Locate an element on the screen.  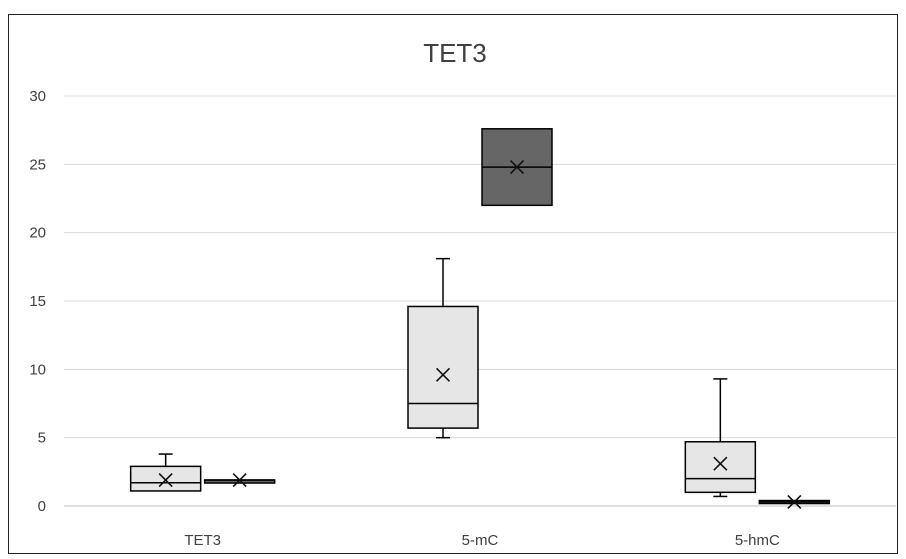
y-tick-label: 0 is located at coordinates (42, 506).